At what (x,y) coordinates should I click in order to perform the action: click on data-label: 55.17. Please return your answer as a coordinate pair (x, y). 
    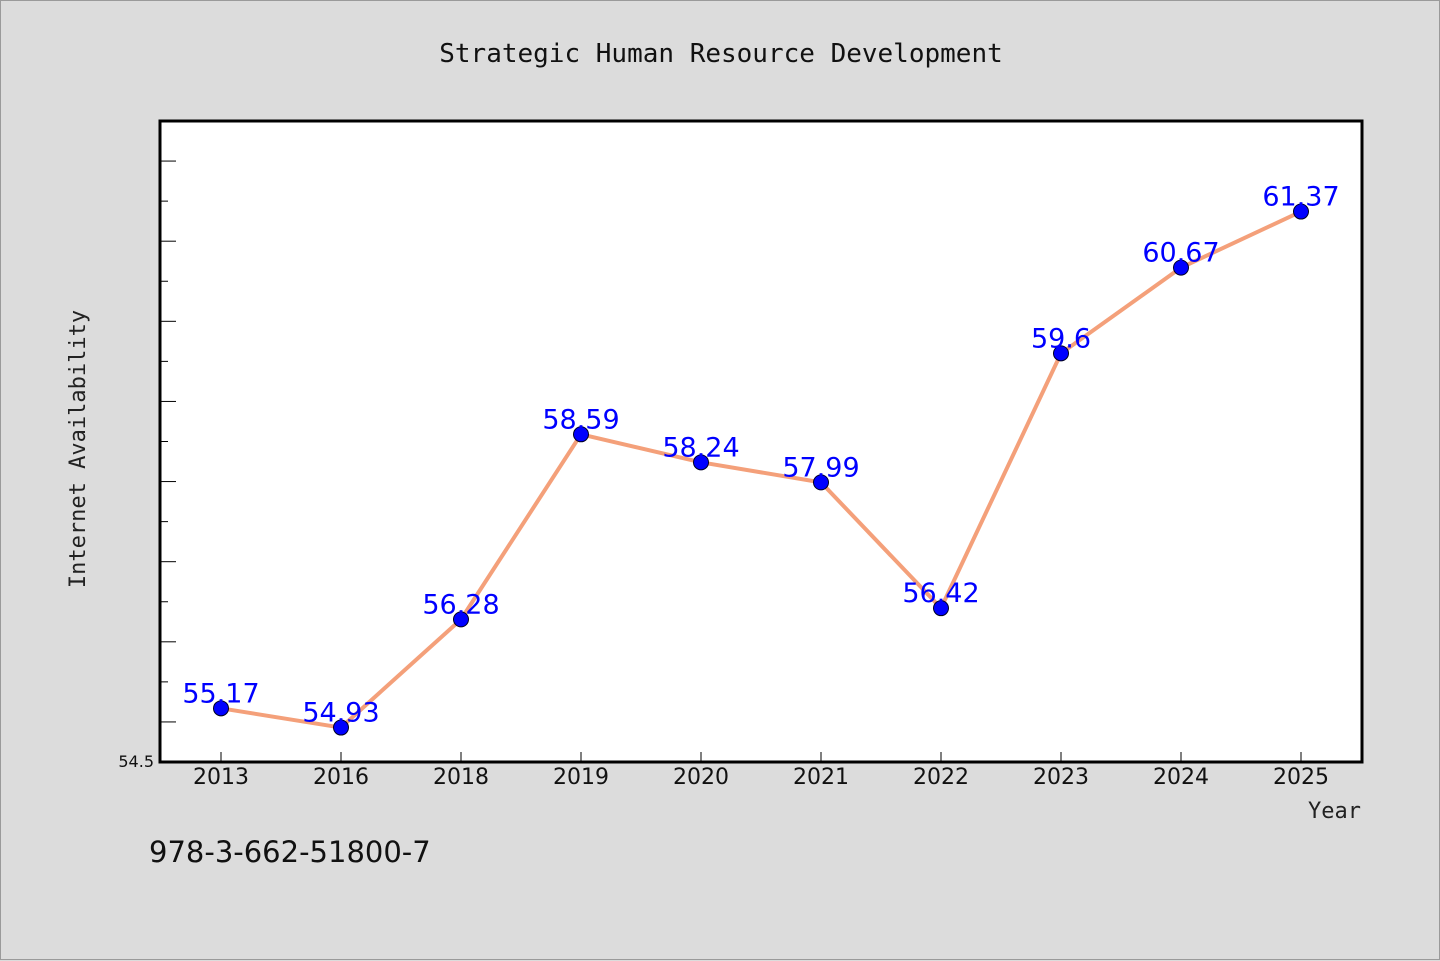
    Looking at the image, I should click on (220, 693).